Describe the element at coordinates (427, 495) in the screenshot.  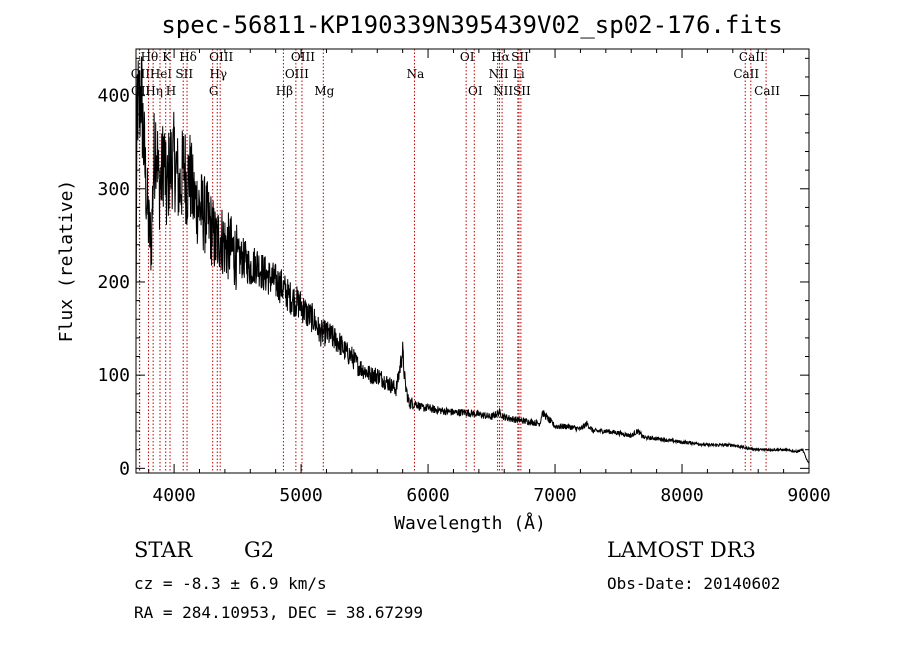
I see `x-tick-label: 6000` at that location.